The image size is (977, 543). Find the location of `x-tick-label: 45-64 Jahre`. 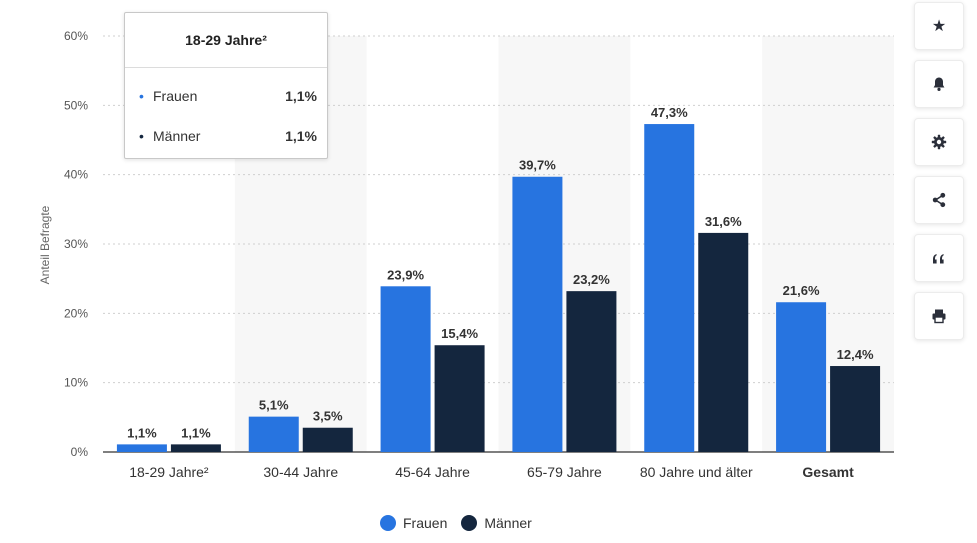

x-tick-label: 45-64 Jahre is located at coordinates (432, 472).